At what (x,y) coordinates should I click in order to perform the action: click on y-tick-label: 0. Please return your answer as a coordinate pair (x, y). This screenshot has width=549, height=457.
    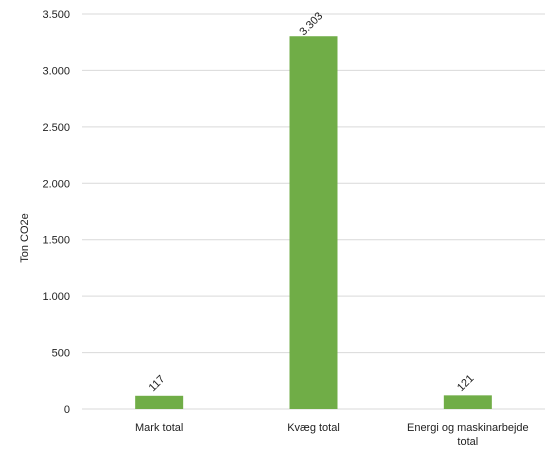
    Looking at the image, I should click on (67, 410).